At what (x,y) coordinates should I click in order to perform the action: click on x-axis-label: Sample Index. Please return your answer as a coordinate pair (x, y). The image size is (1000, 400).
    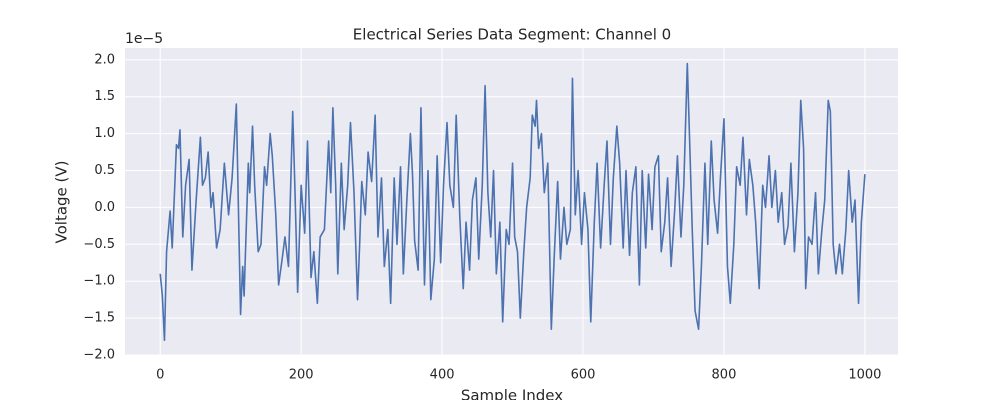
    Looking at the image, I should click on (512, 393).